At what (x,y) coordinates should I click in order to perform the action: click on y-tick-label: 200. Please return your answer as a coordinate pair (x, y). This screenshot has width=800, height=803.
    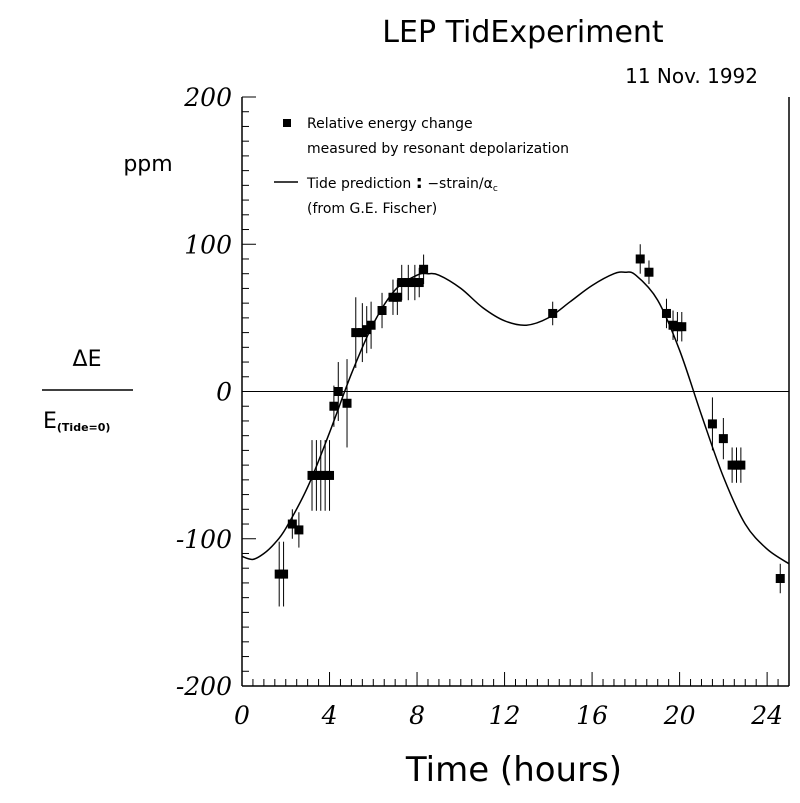
    Looking at the image, I should click on (207, 97).